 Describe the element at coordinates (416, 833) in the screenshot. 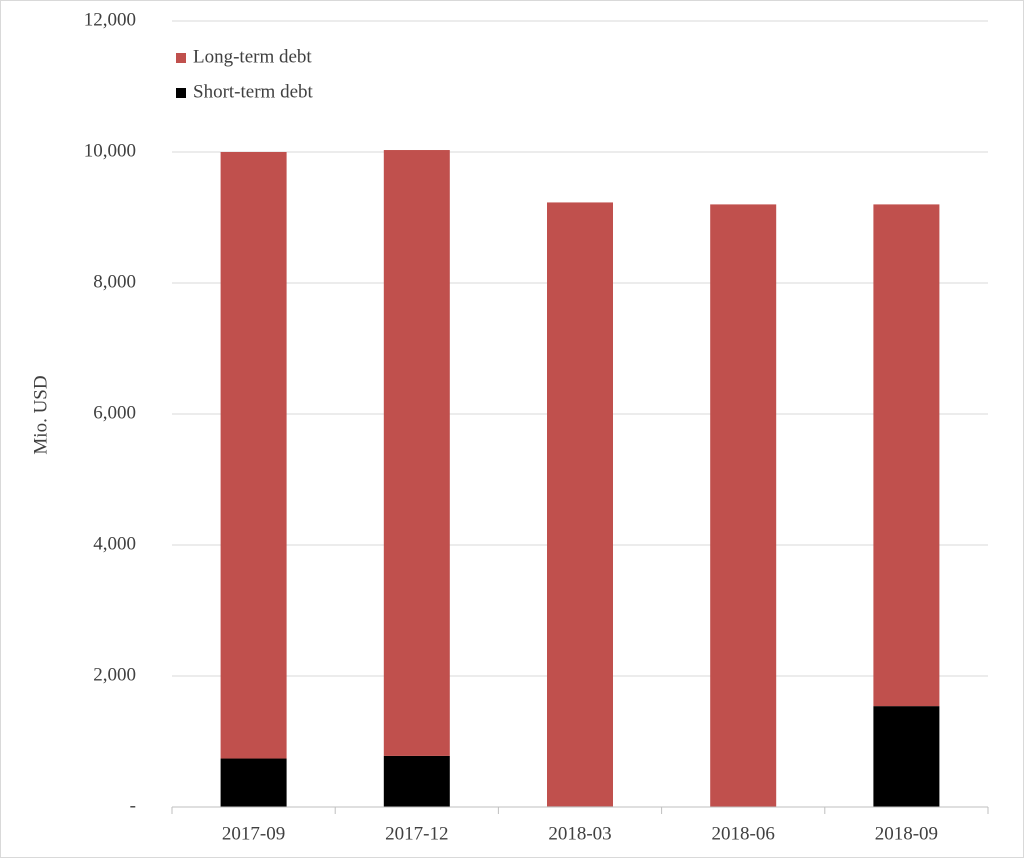

I see `x-tick-label: 2017-12` at that location.